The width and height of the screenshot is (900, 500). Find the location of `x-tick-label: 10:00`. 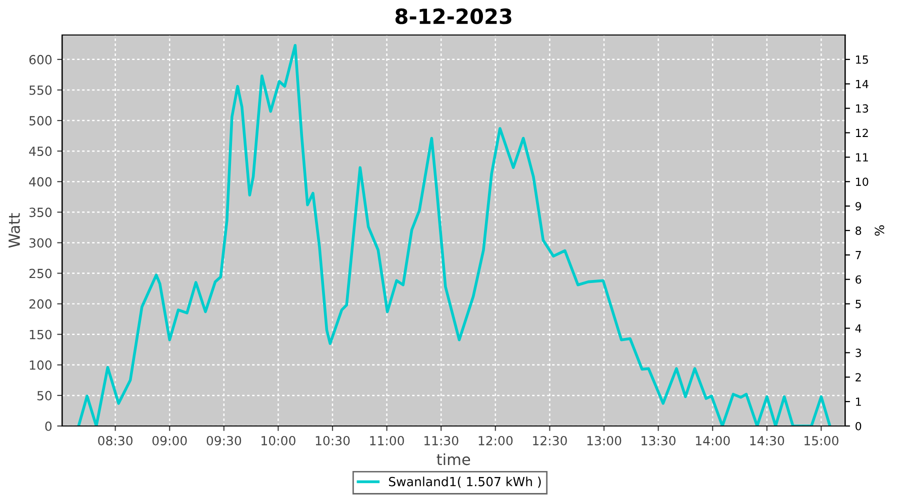

x-tick-label: 10:00 is located at coordinates (279, 441).